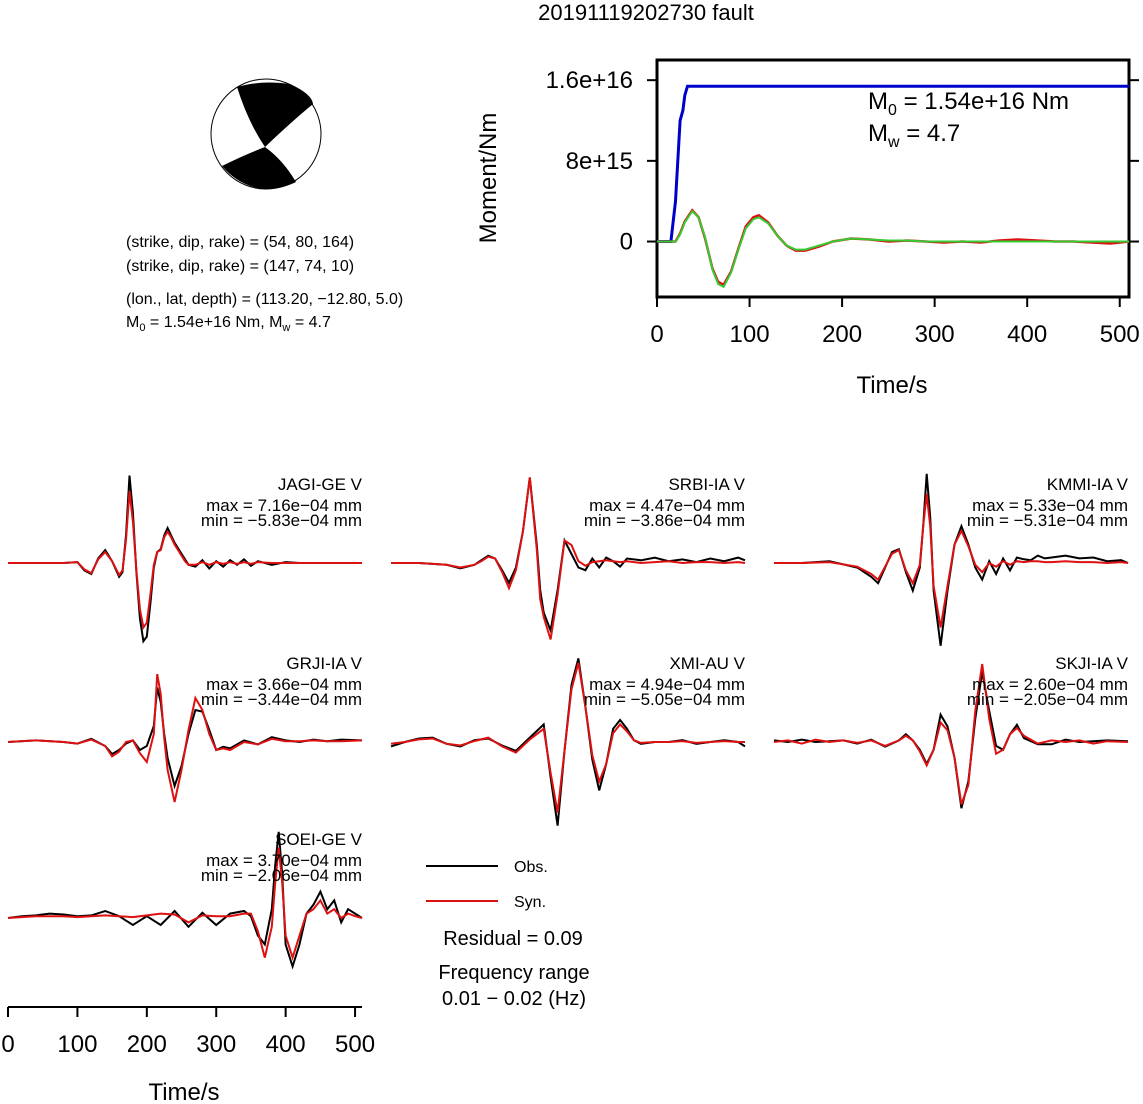  Describe the element at coordinates (355, 1044) in the screenshot. I see `waveform-x-tick-label: 500` at that location.